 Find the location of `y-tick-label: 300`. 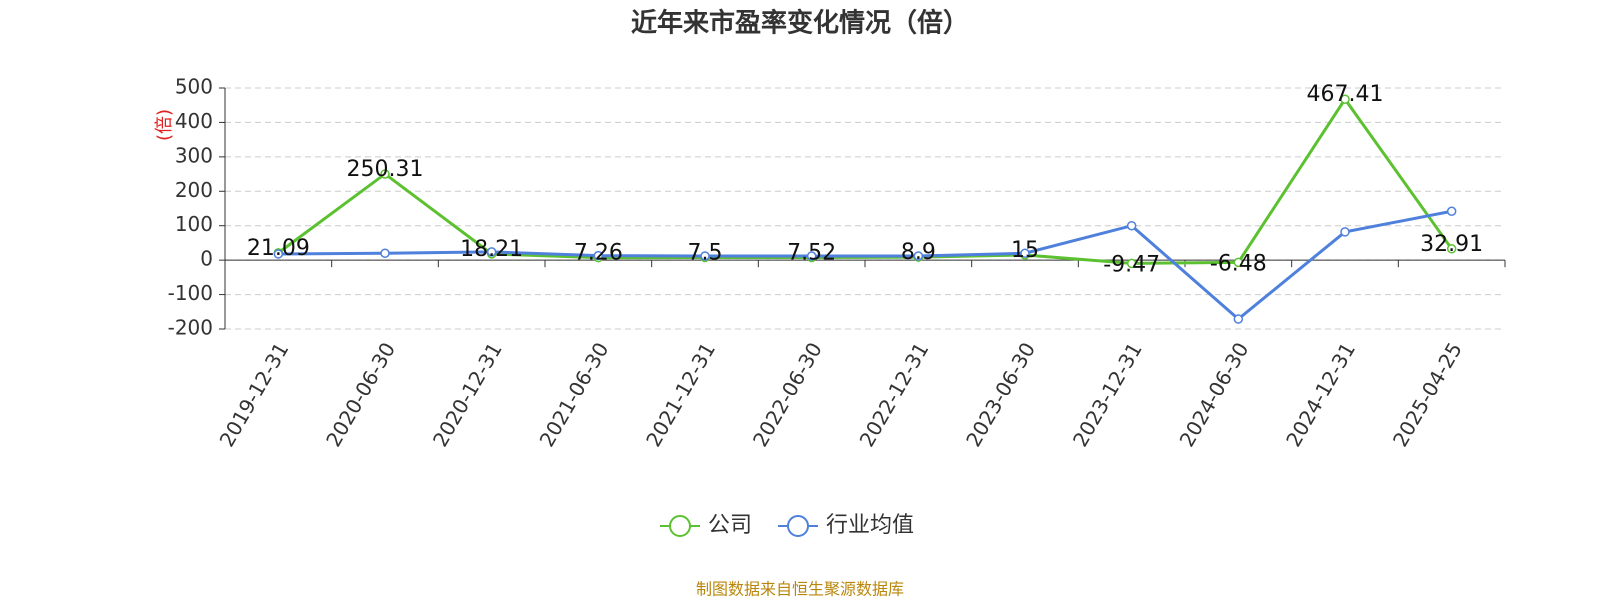

y-tick-label: 300 is located at coordinates (194, 155).